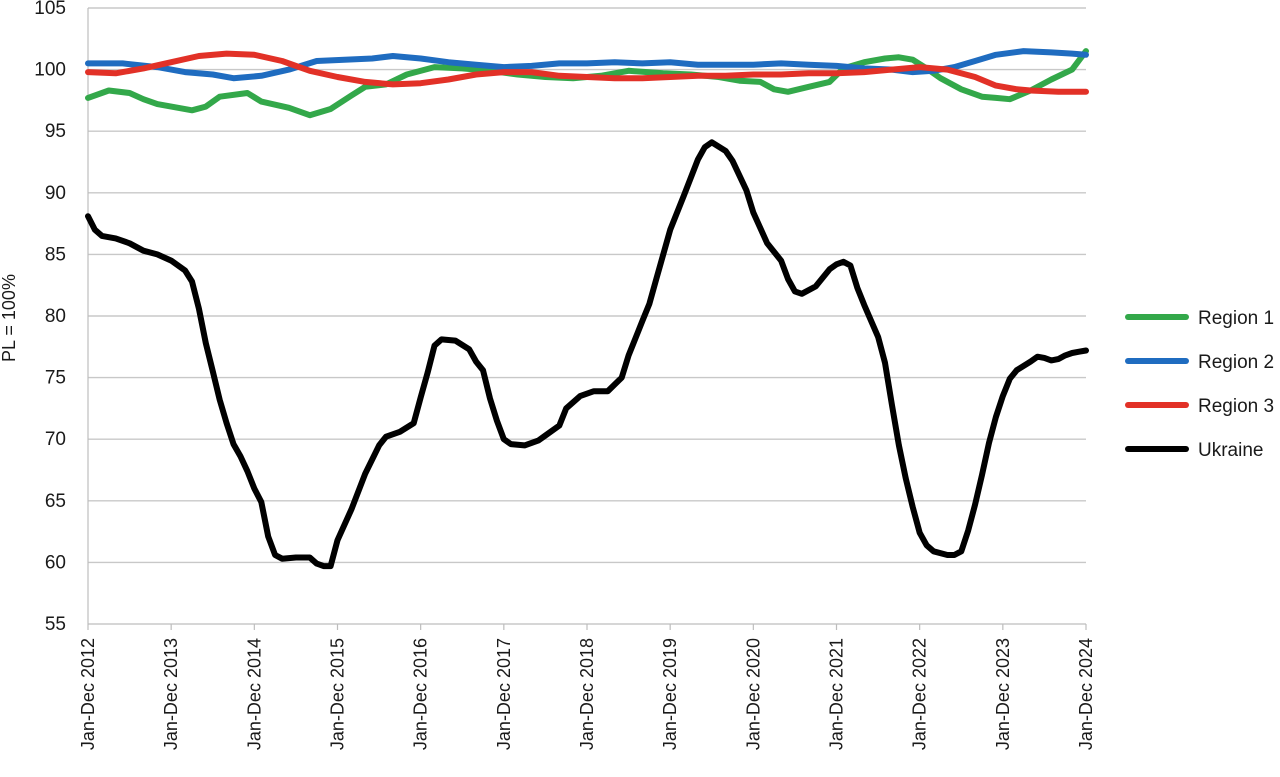 The width and height of the screenshot is (1280, 777). I want to click on x-tick-label: Jan-Dec 2012, so click(88, 694).